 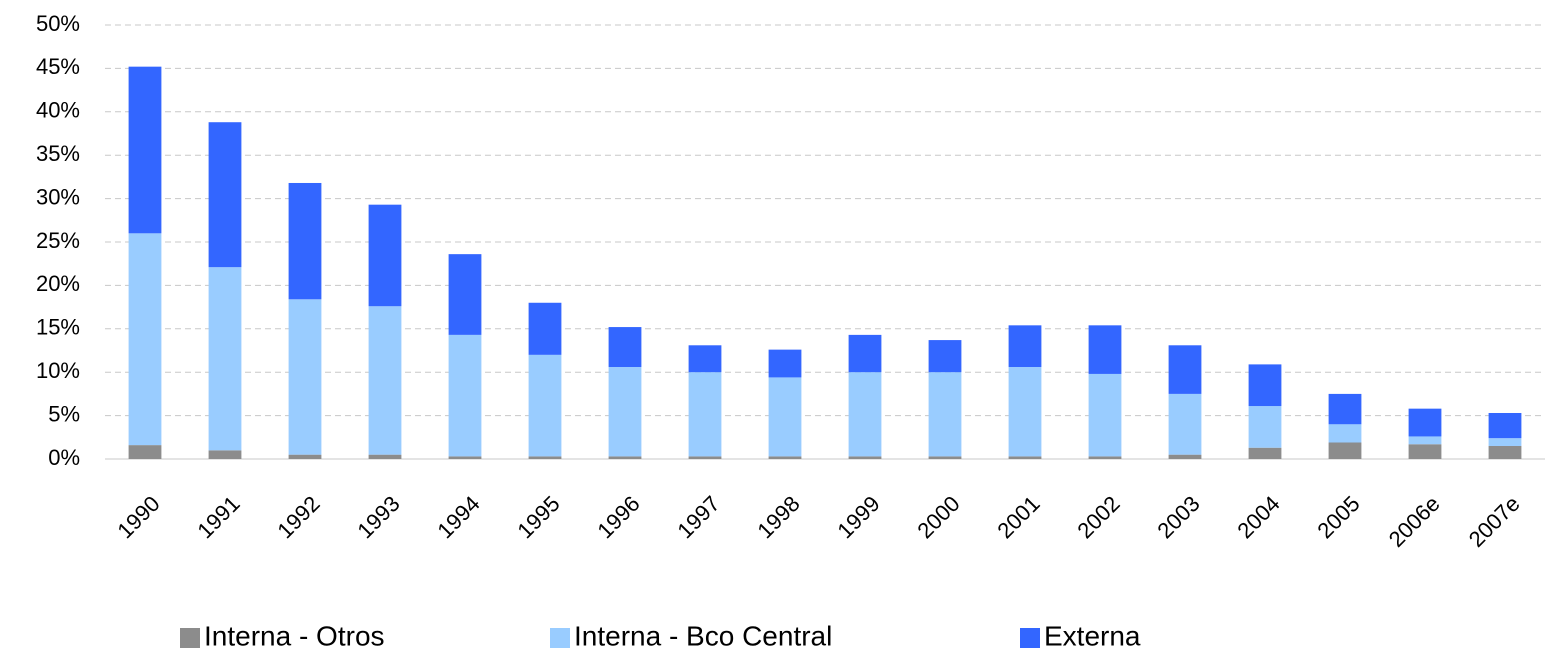 What do you see at coordinates (64, 413) in the screenshot?
I see `y-tick-label: 5%` at bounding box center [64, 413].